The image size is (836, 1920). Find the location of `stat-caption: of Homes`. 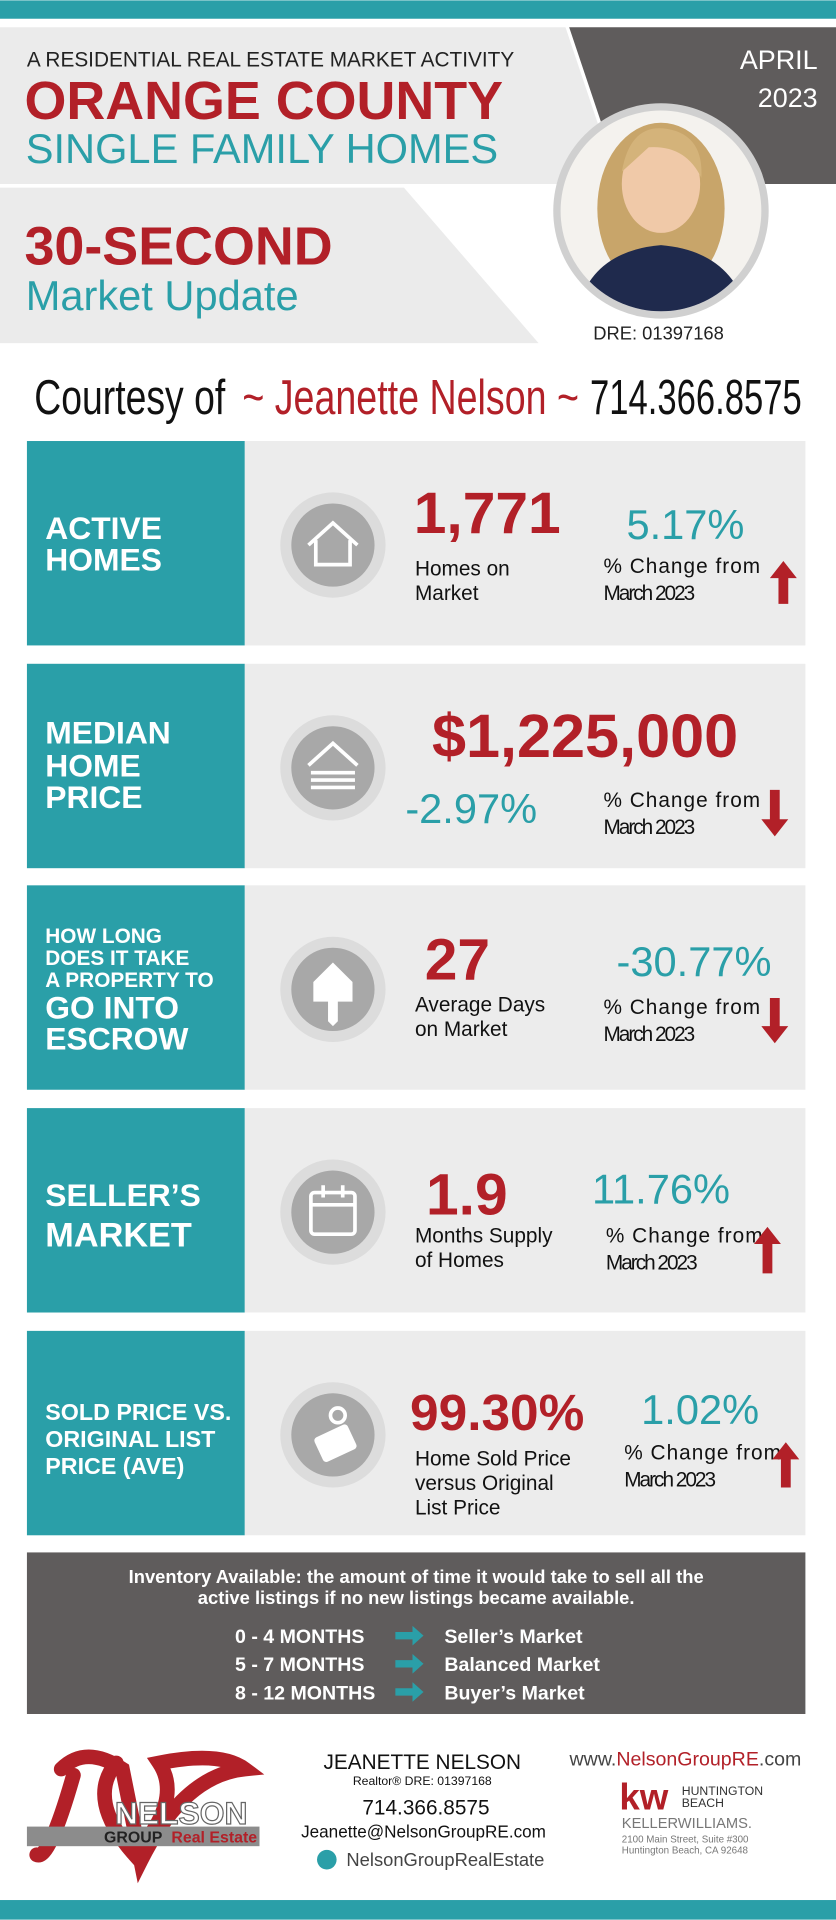

stat-caption: of Homes is located at coordinates (459, 1260).